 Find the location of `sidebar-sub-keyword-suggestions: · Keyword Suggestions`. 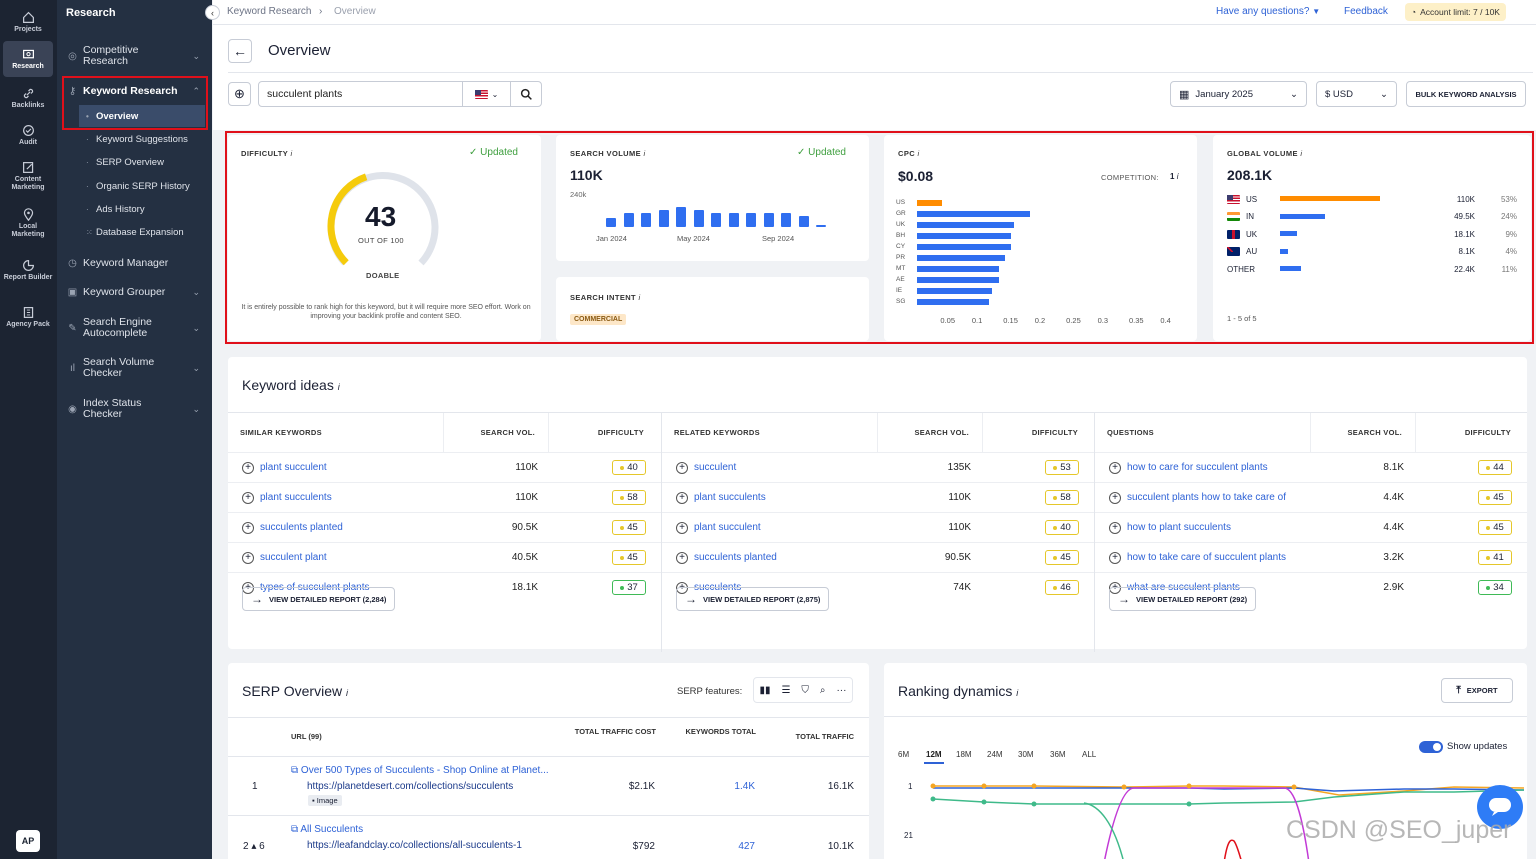

sidebar-sub-keyword-suggestions: · Keyword Suggestions is located at coordinates (137, 139).